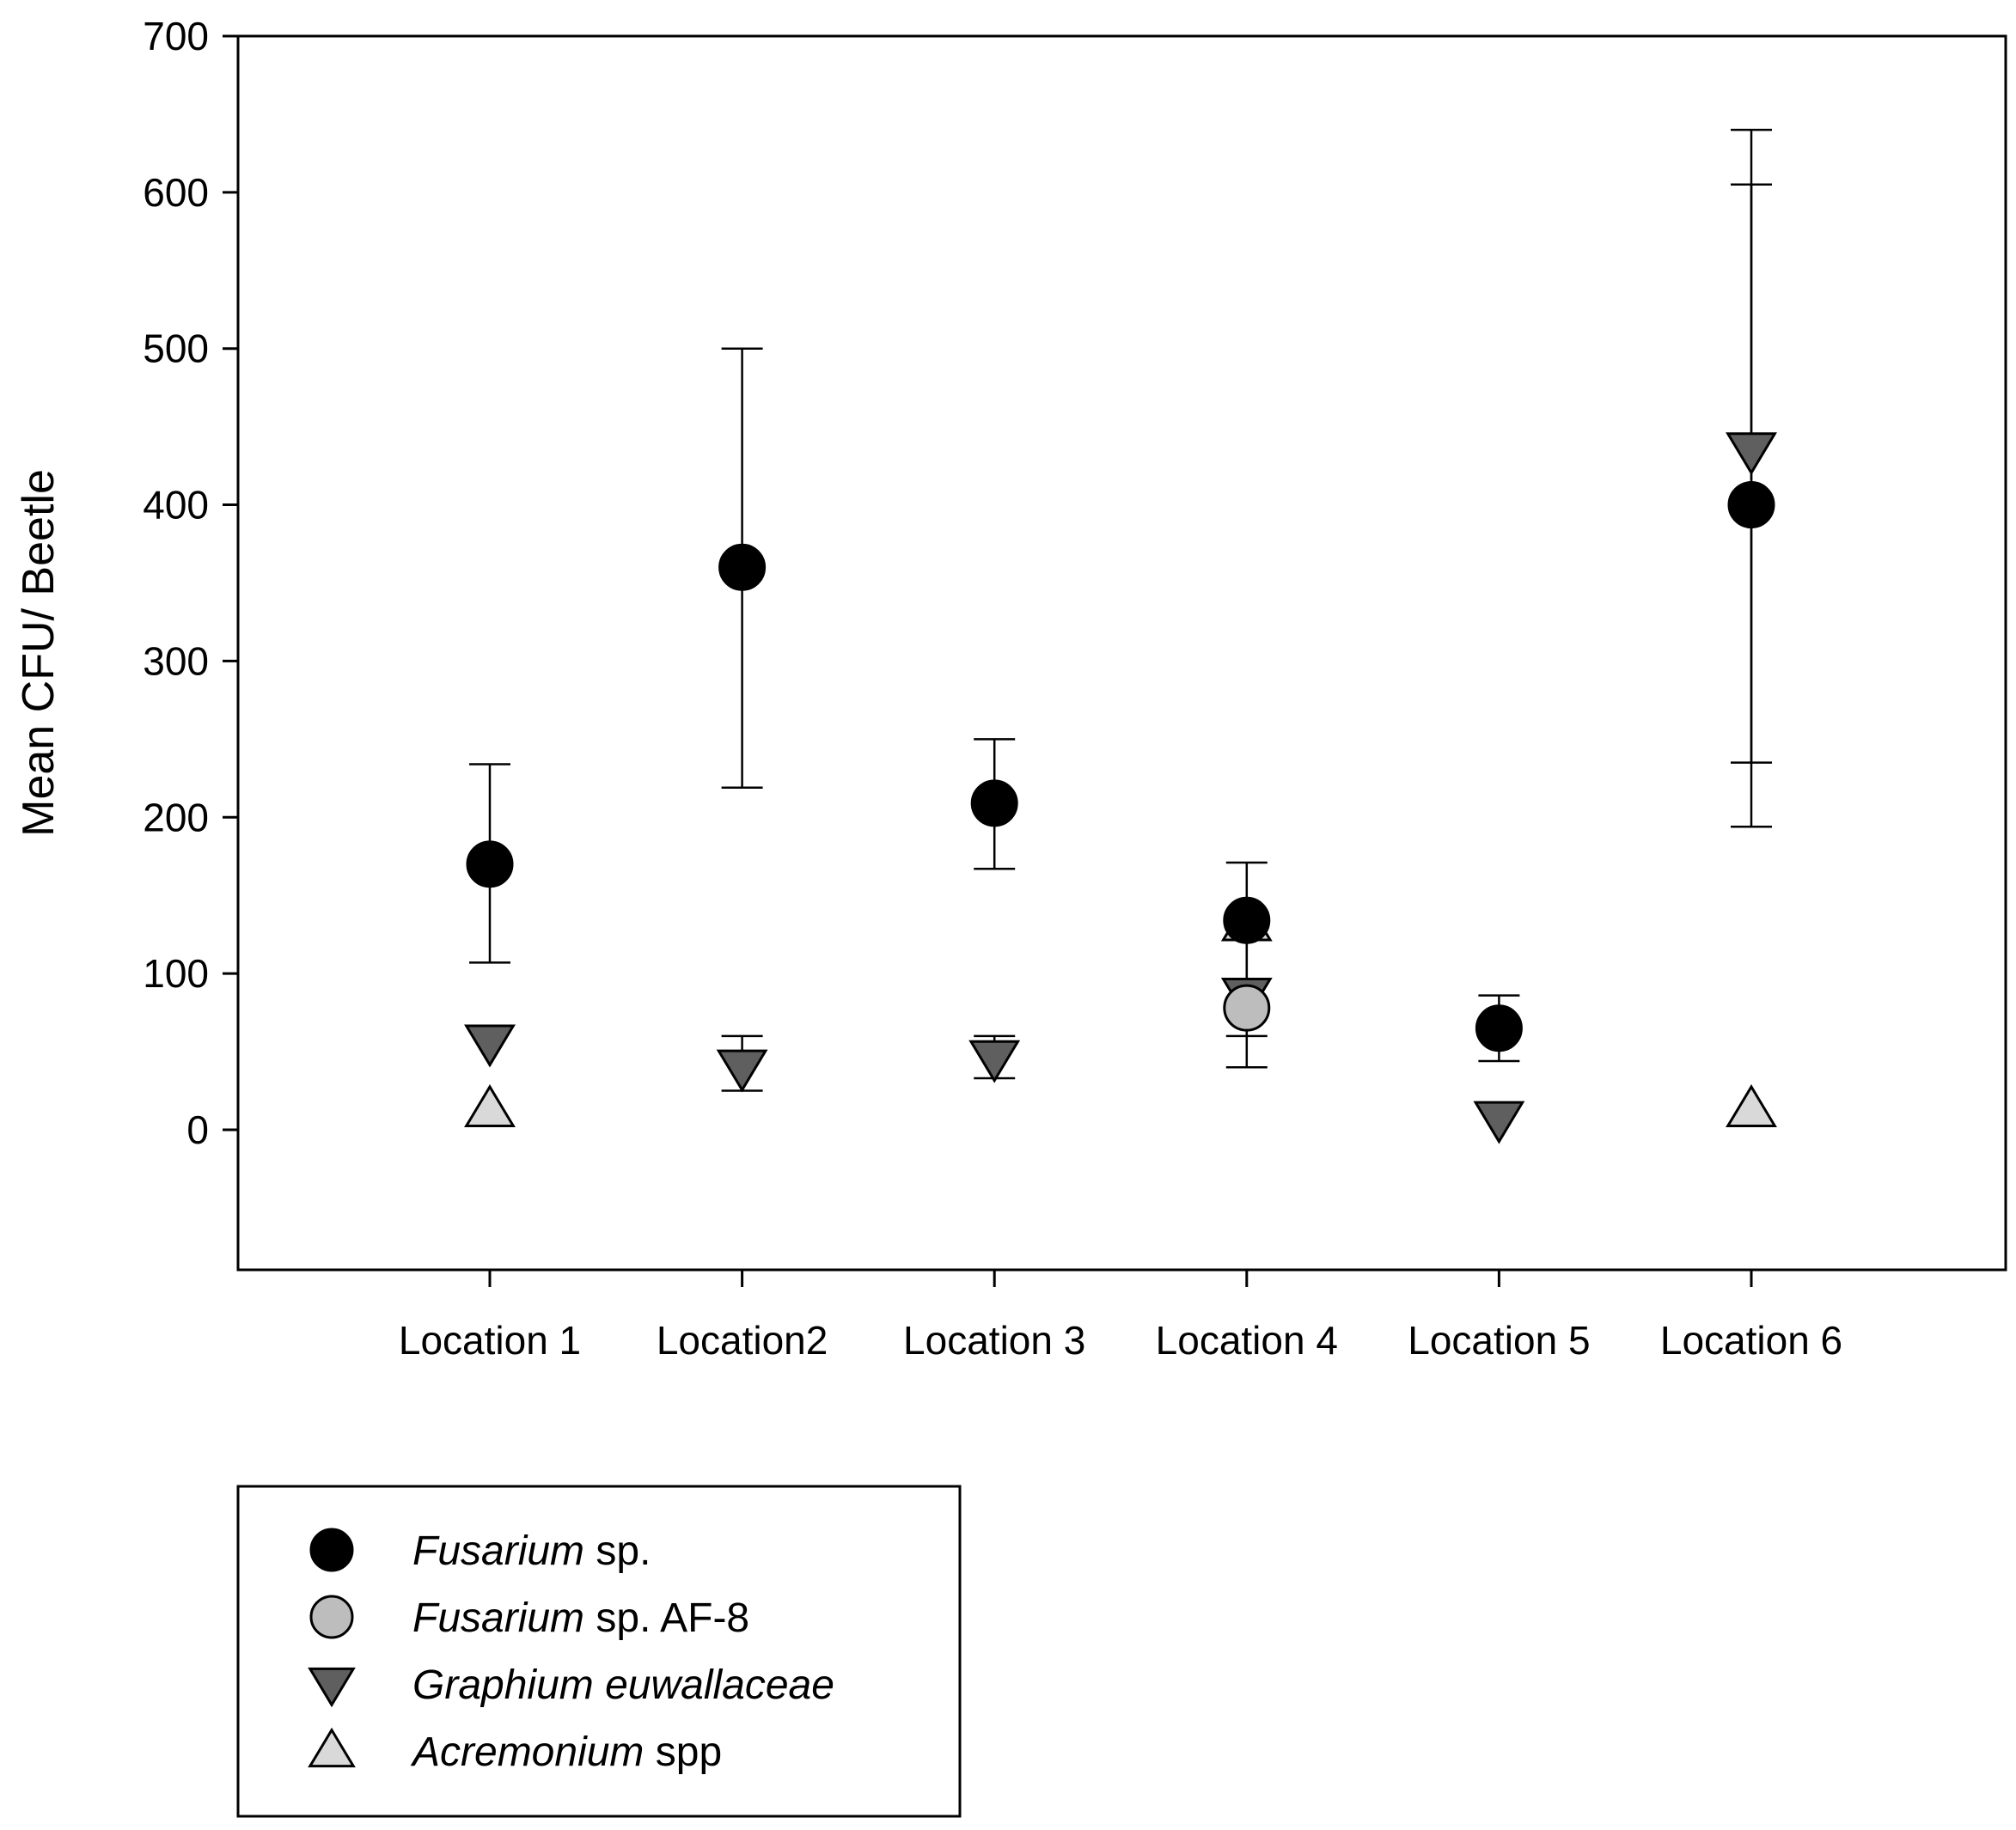 The height and width of the screenshot is (1830, 2016). Describe the element at coordinates (683, 1752) in the screenshot. I see `legend-label-rest: spp` at that location.